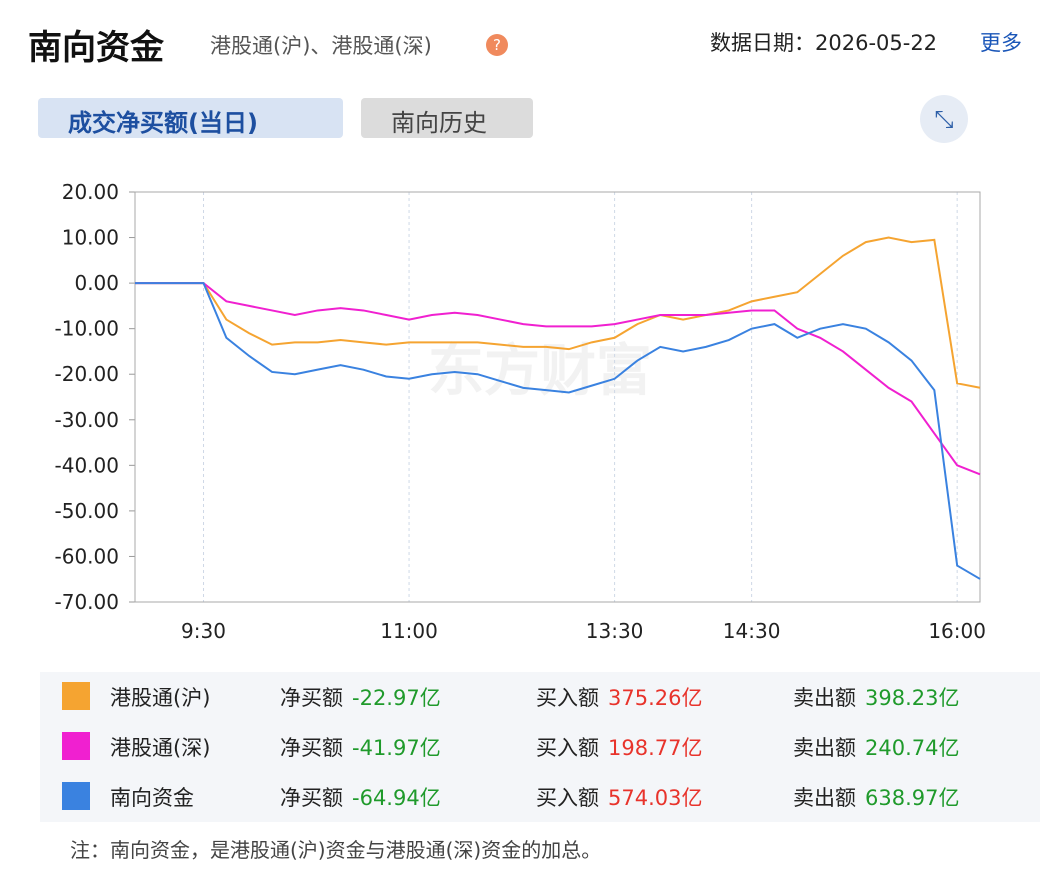 Image resolution: width=1050 pixels, height=872 pixels. What do you see at coordinates (87, 329) in the screenshot?
I see `y-tick-label: -10.00` at bounding box center [87, 329].